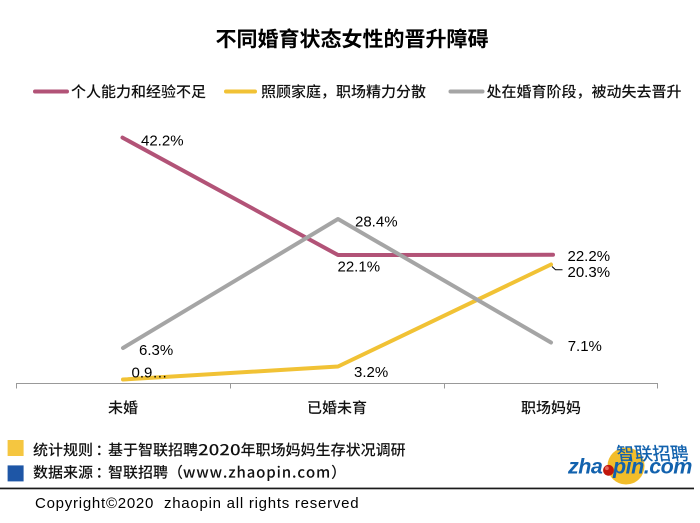 This screenshot has width=700, height=523. Describe the element at coordinates (585, 467) in the screenshot. I see `svg-text: zha` at that location.